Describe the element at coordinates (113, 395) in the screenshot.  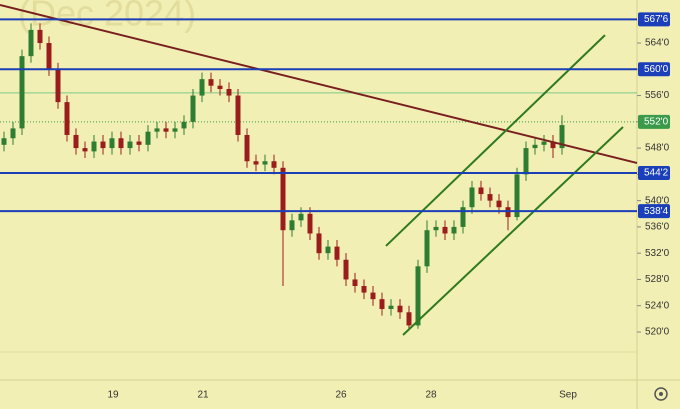
I see `x-tick-label: 19` at that location.